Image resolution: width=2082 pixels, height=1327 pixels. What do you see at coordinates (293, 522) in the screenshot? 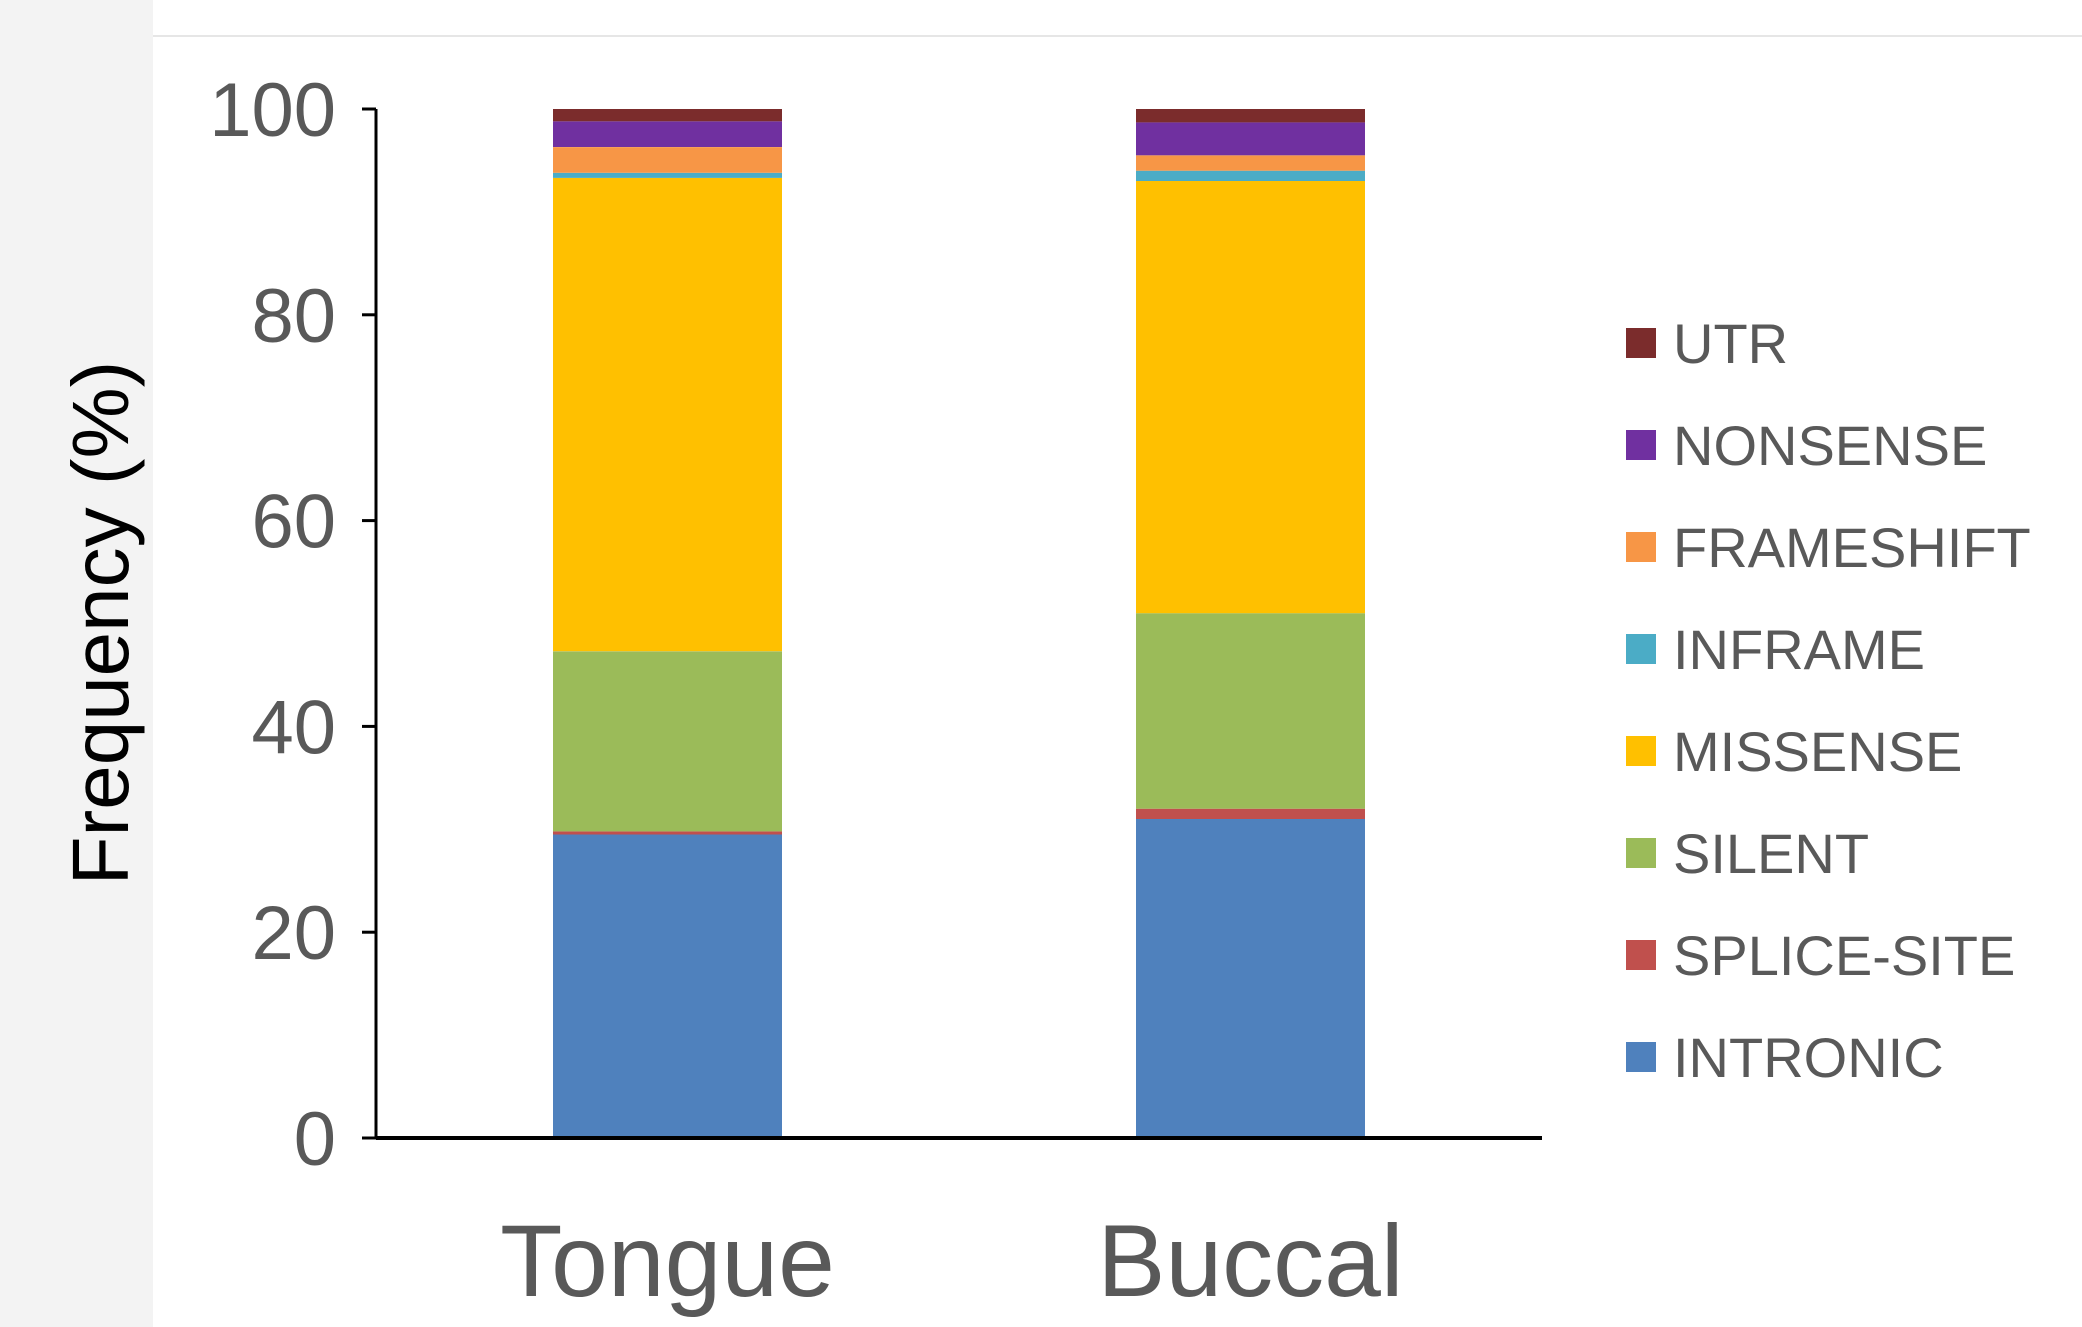
I see `y-tick-label: 60` at bounding box center [293, 522].